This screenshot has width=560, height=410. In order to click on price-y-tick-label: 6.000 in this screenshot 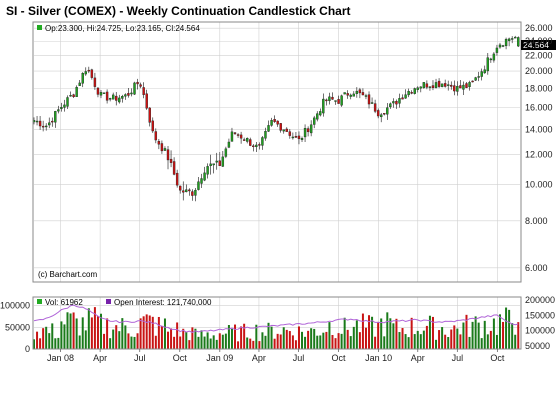, I will do `click(536, 268)`.